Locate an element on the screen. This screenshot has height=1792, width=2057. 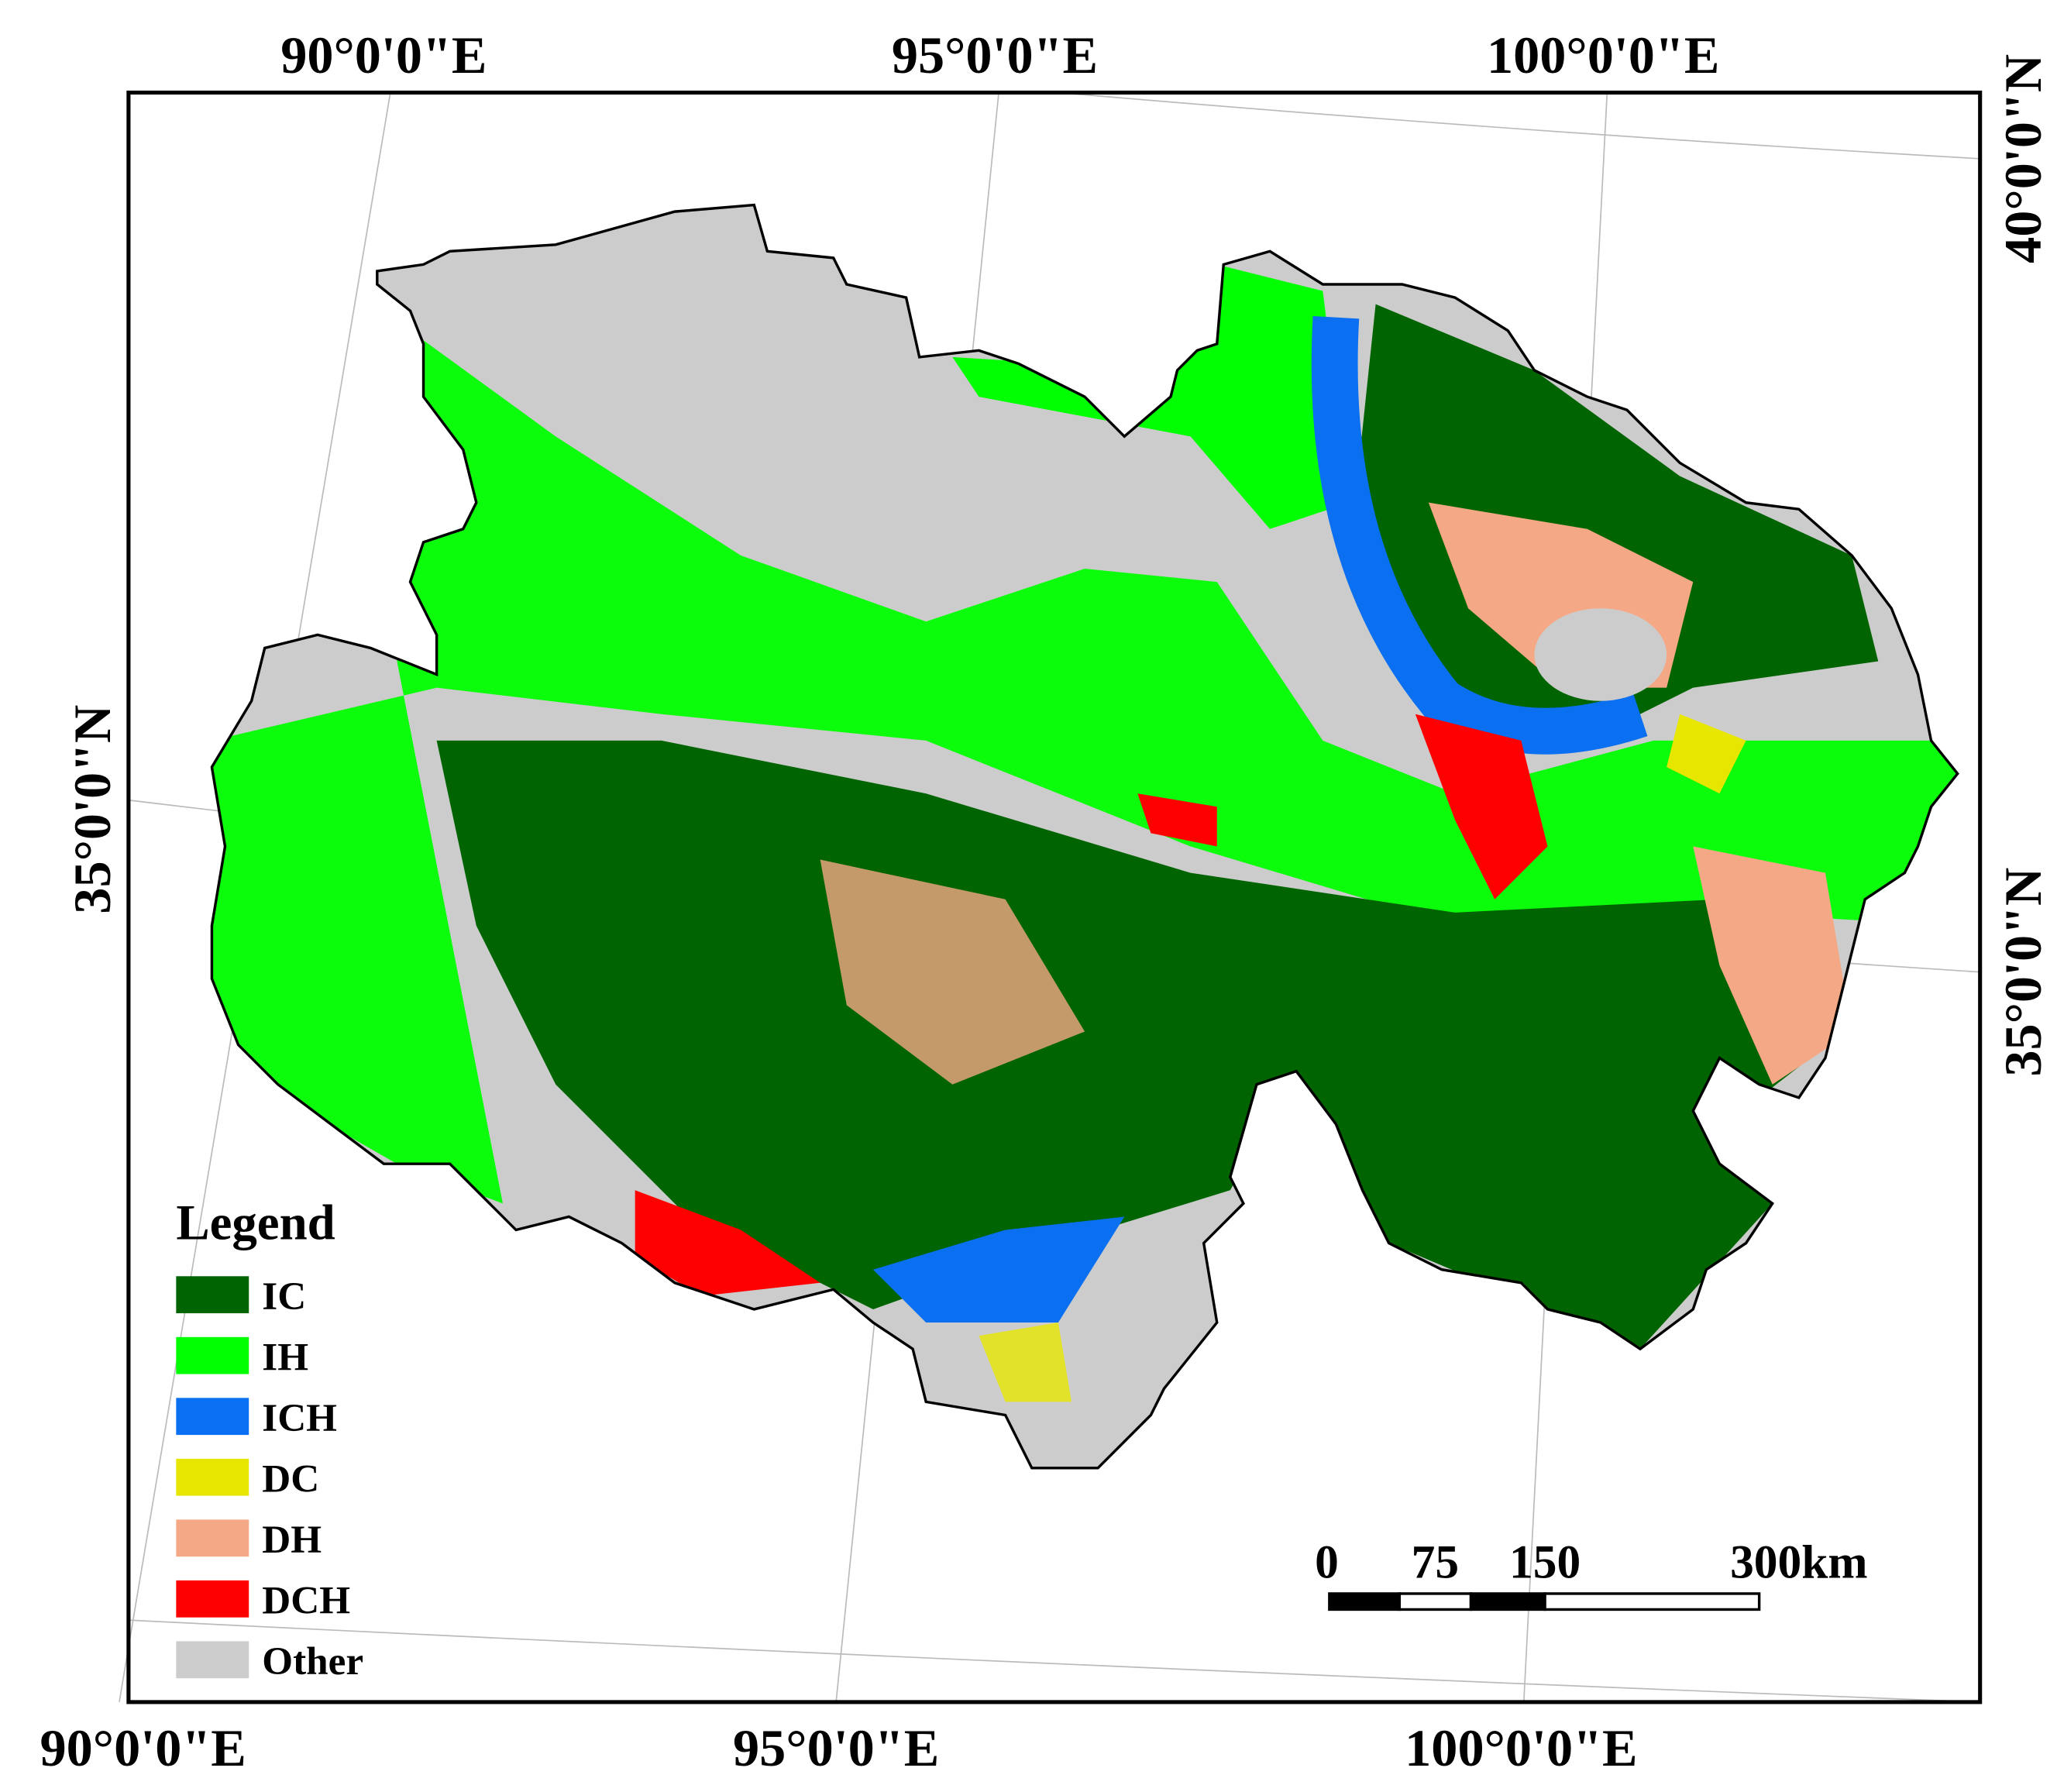
legend-label: DC is located at coordinates (291, 1479).